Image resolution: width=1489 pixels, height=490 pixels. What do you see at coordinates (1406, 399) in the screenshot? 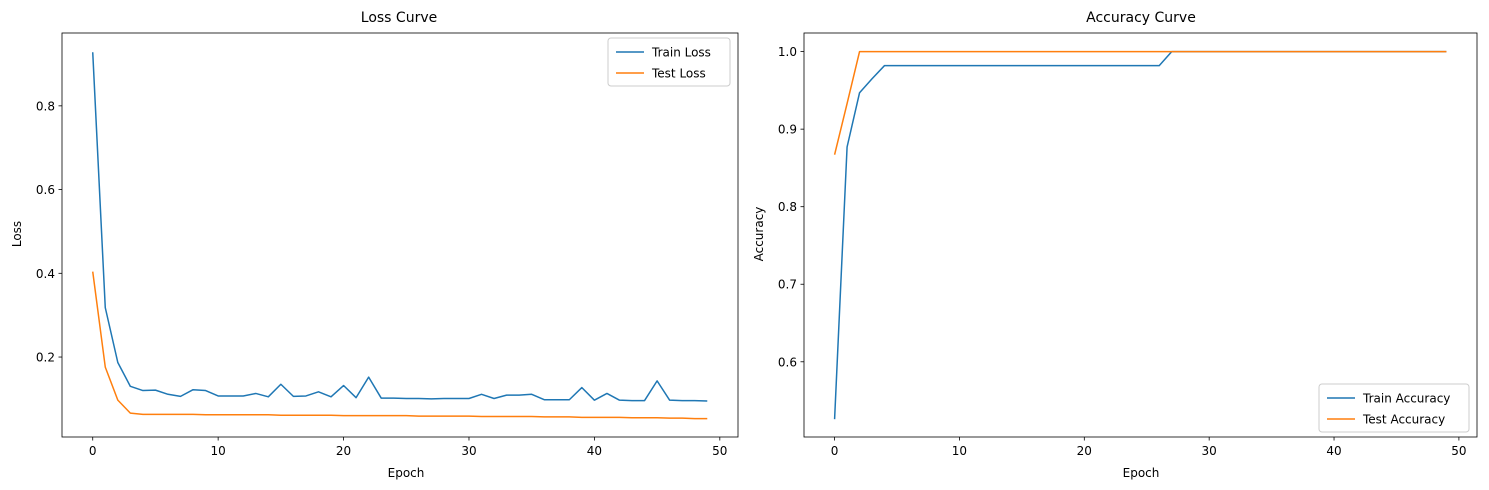
I see `legend-entry: Train Accuracy` at bounding box center [1406, 399].